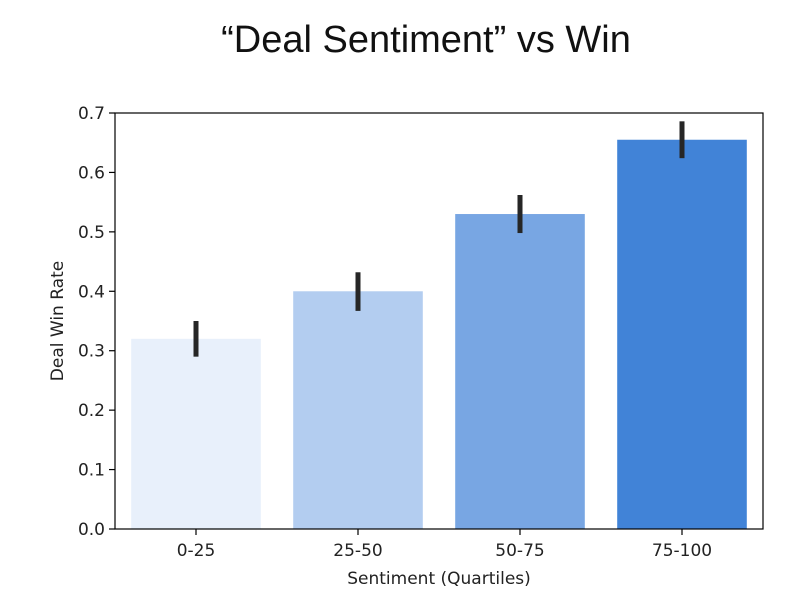 The height and width of the screenshot is (600, 796). I want to click on y-tick-label-0.3: 0.3, so click(91, 352).